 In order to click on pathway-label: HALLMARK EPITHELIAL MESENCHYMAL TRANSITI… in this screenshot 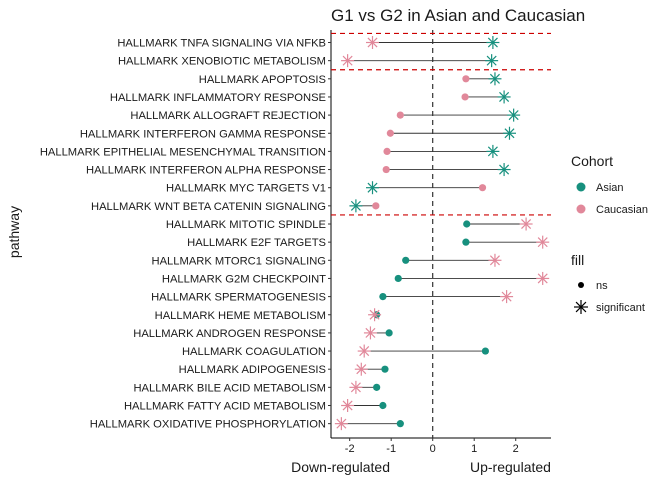, I will do `click(183, 152)`.